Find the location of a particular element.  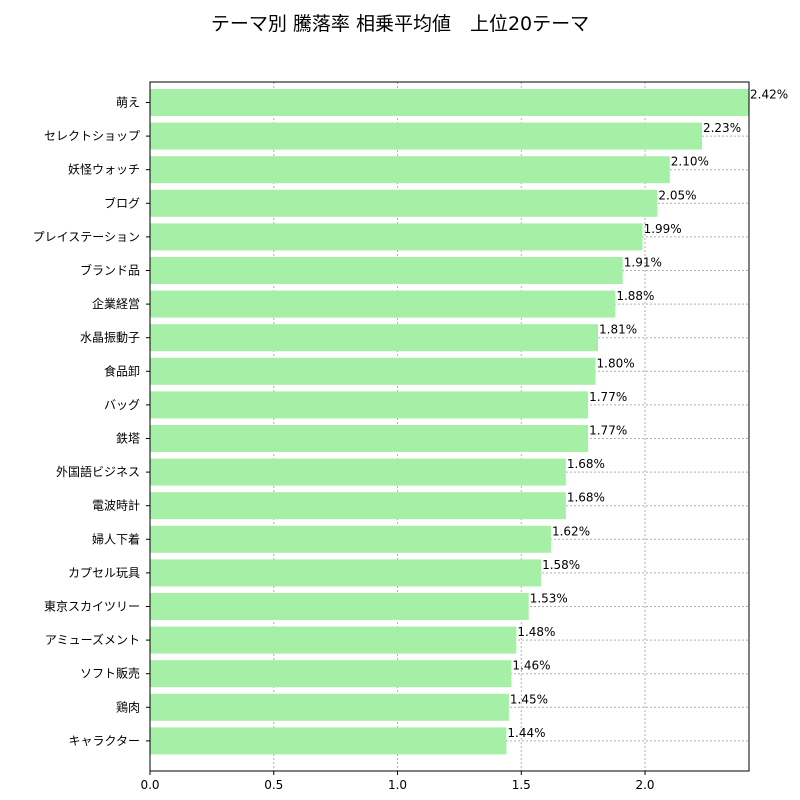

value-label: 1.88% is located at coordinates (635, 296).